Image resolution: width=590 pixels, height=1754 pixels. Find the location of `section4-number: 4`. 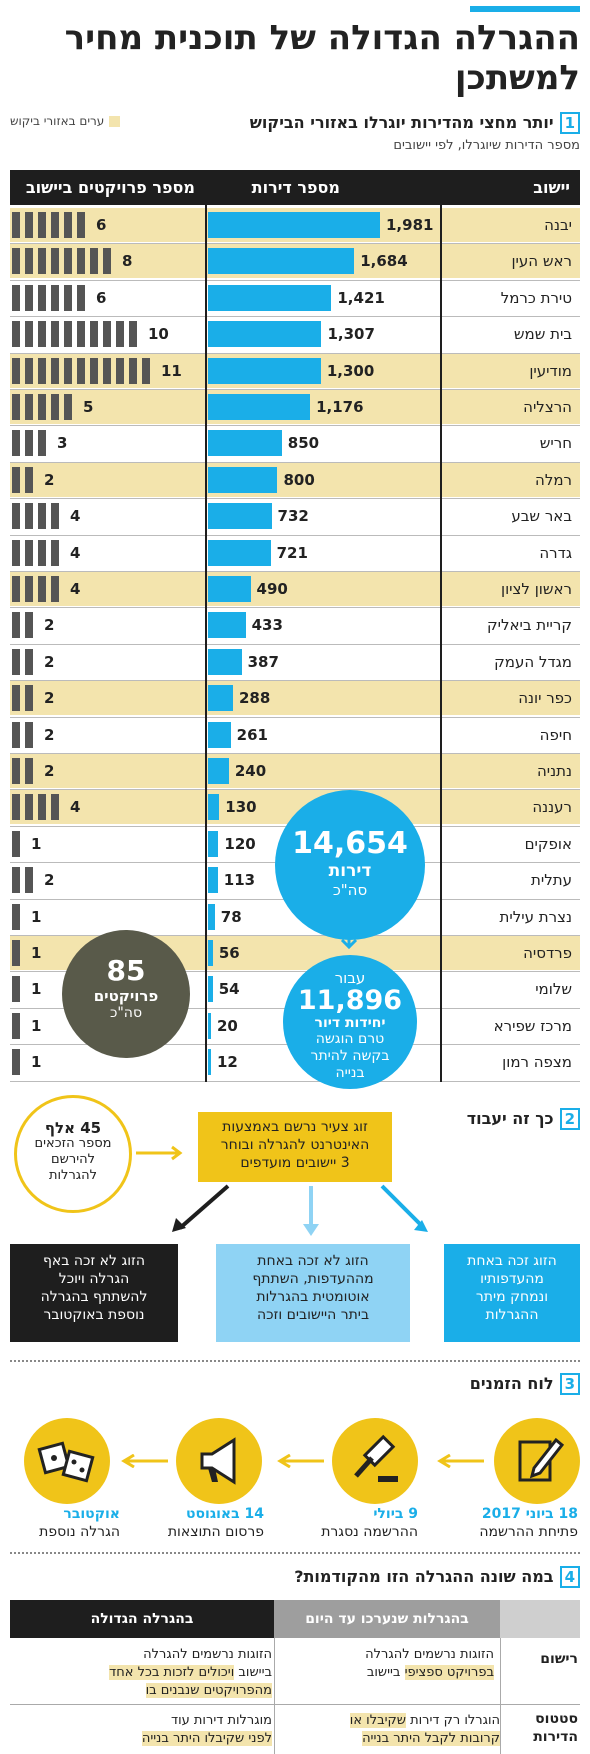

section4-number: 4 is located at coordinates (569, 1577).